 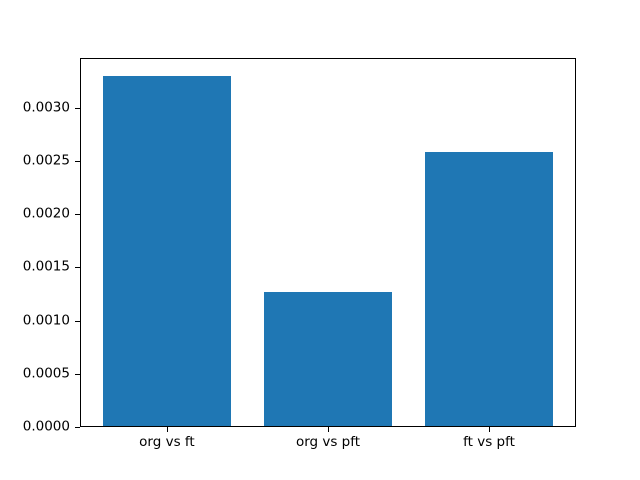 I want to click on x-tick-label: org vs pft, so click(x=328, y=442).